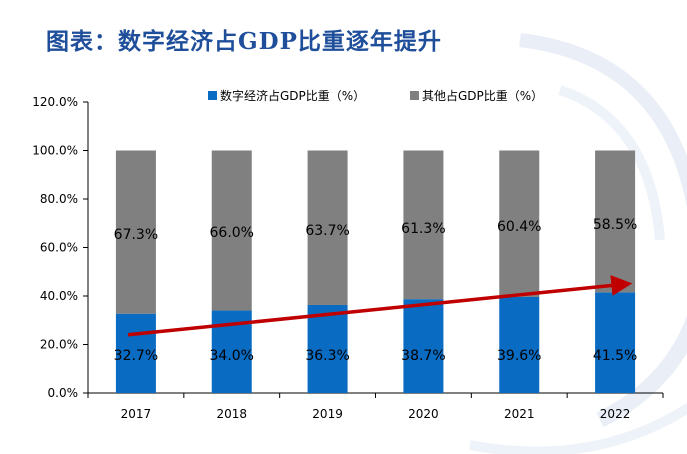 The image size is (687, 454). Describe the element at coordinates (63, 393) in the screenshot. I see `y-tick-label: 0.0%` at that location.